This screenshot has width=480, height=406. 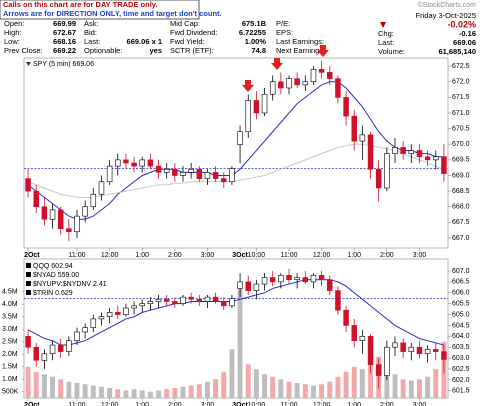 I want to click on y-tick-label: 602.0, so click(x=461, y=380).